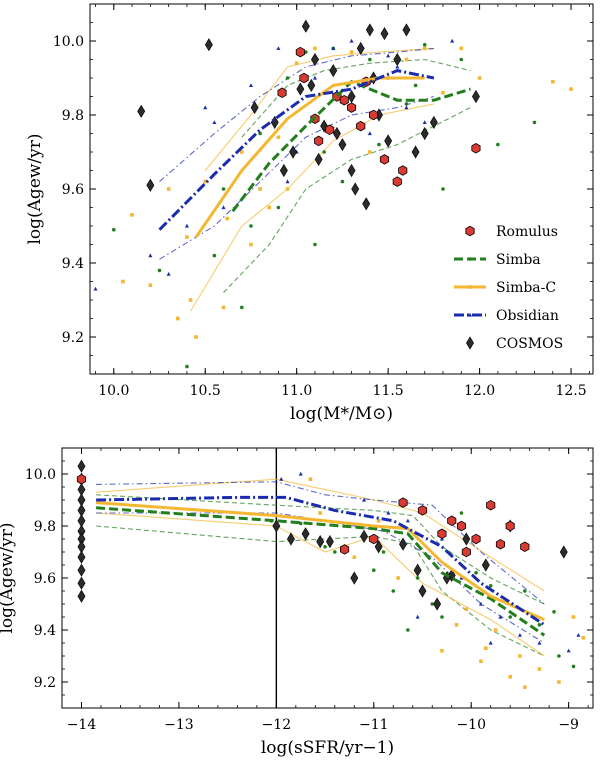 This screenshot has height=764, width=600. Describe the element at coordinates (296, 391) in the screenshot. I see `x-tick-label: 11.0` at that location.